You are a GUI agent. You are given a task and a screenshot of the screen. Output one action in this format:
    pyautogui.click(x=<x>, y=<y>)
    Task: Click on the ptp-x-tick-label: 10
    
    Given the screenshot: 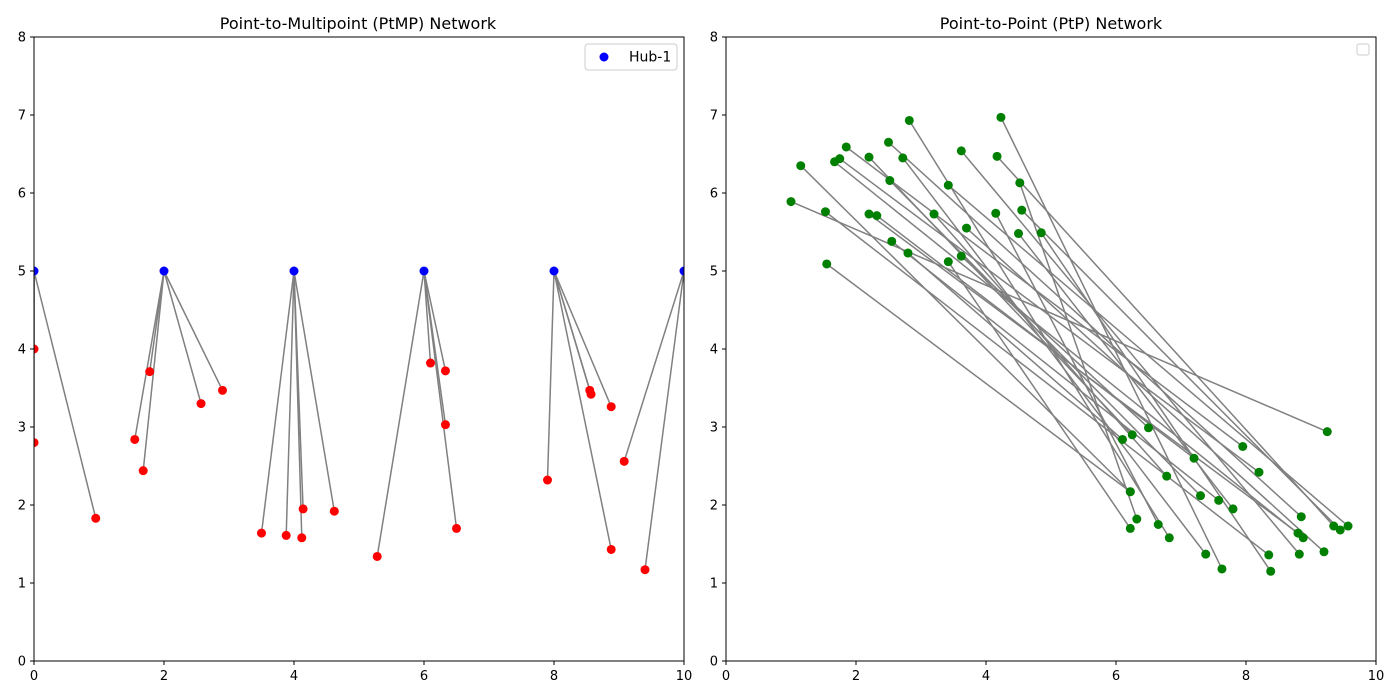 What is the action you would take?
    pyautogui.click(x=1376, y=676)
    